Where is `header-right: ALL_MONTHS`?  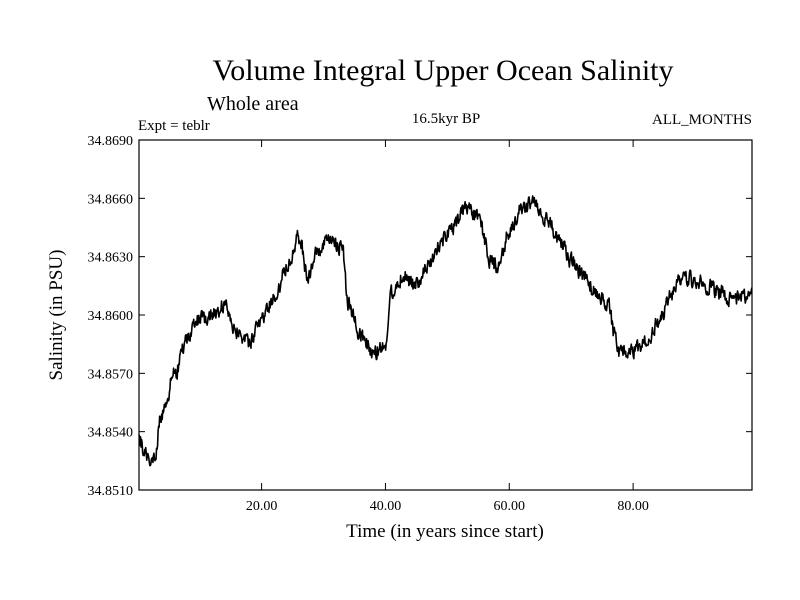
header-right: ALL_MONTHS is located at coordinates (702, 120).